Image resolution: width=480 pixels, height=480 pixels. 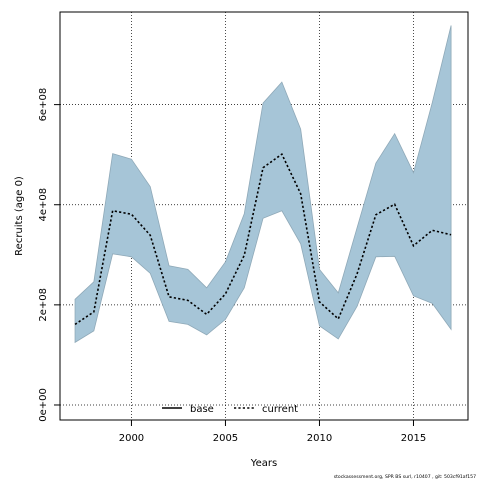 What do you see at coordinates (202, 409) in the screenshot?
I see `legend-label-base: base` at bounding box center [202, 409].